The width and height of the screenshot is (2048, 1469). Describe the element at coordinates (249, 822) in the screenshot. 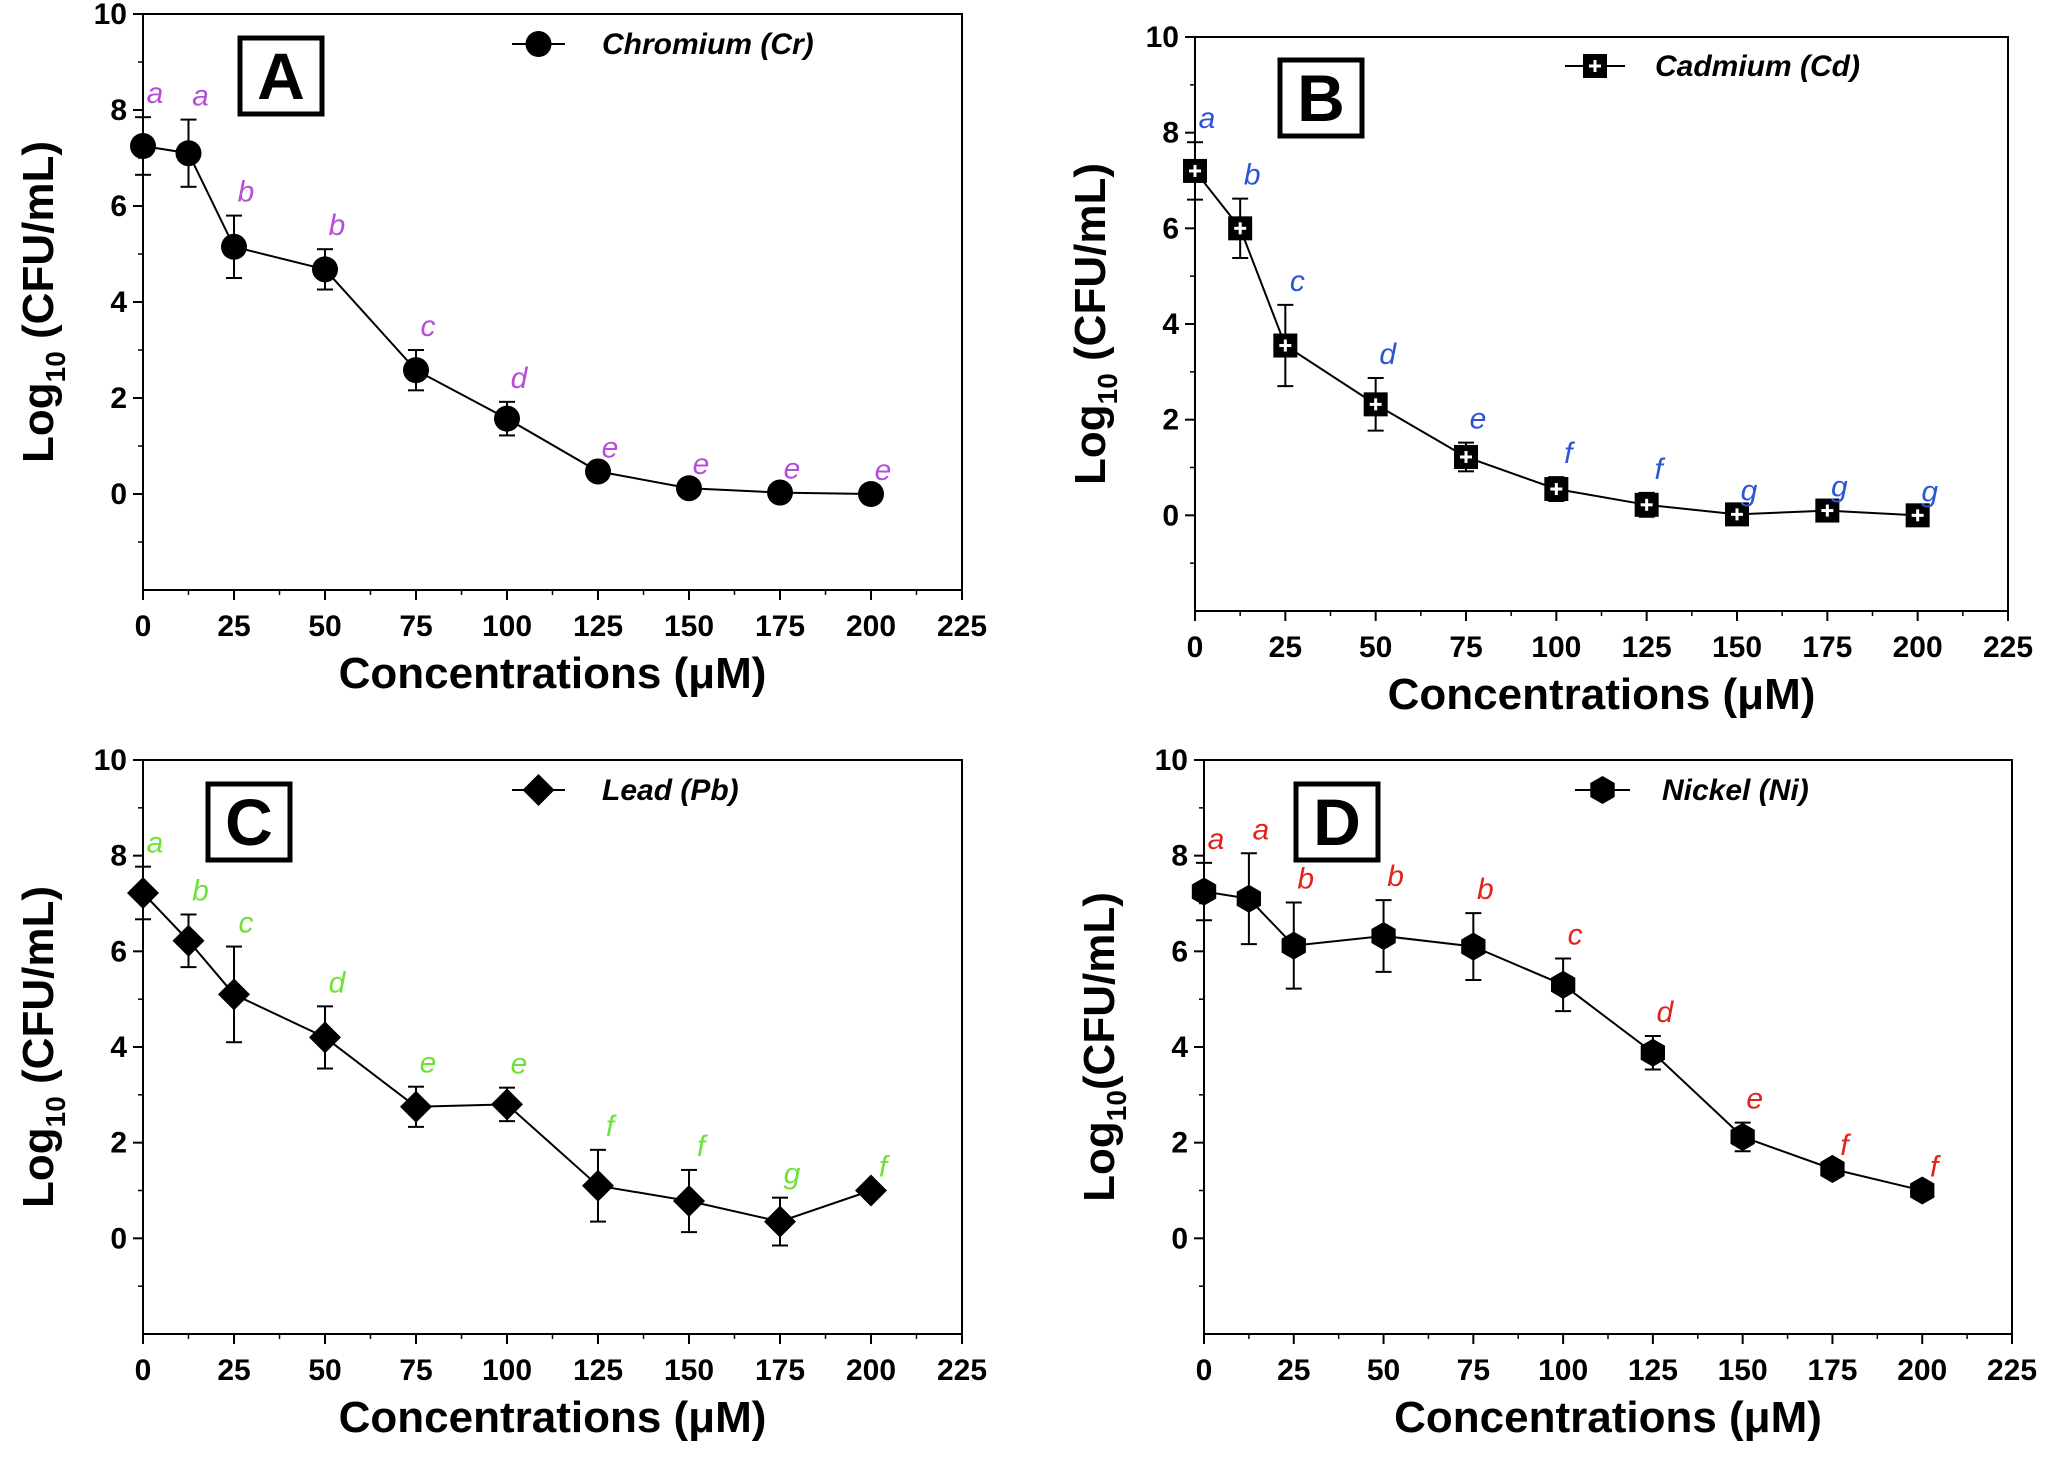

I see `panel-label: C` at that location.